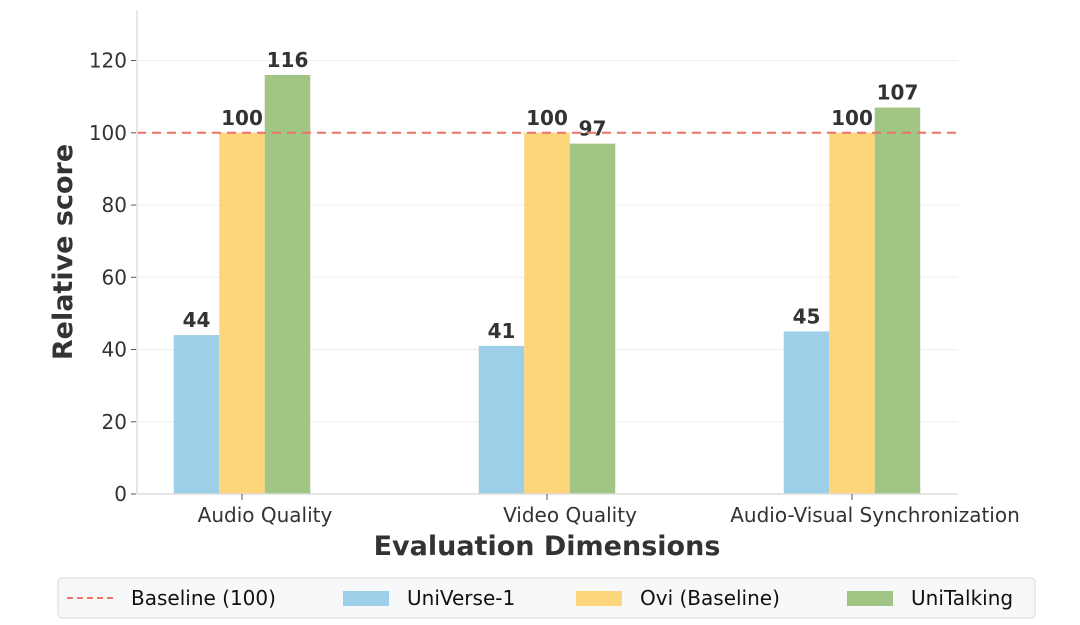 The image size is (1080, 625). What do you see at coordinates (547, 313) in the screenshot?
I see `bar-ovi-baseline--1` at bounding box center [547, 313].